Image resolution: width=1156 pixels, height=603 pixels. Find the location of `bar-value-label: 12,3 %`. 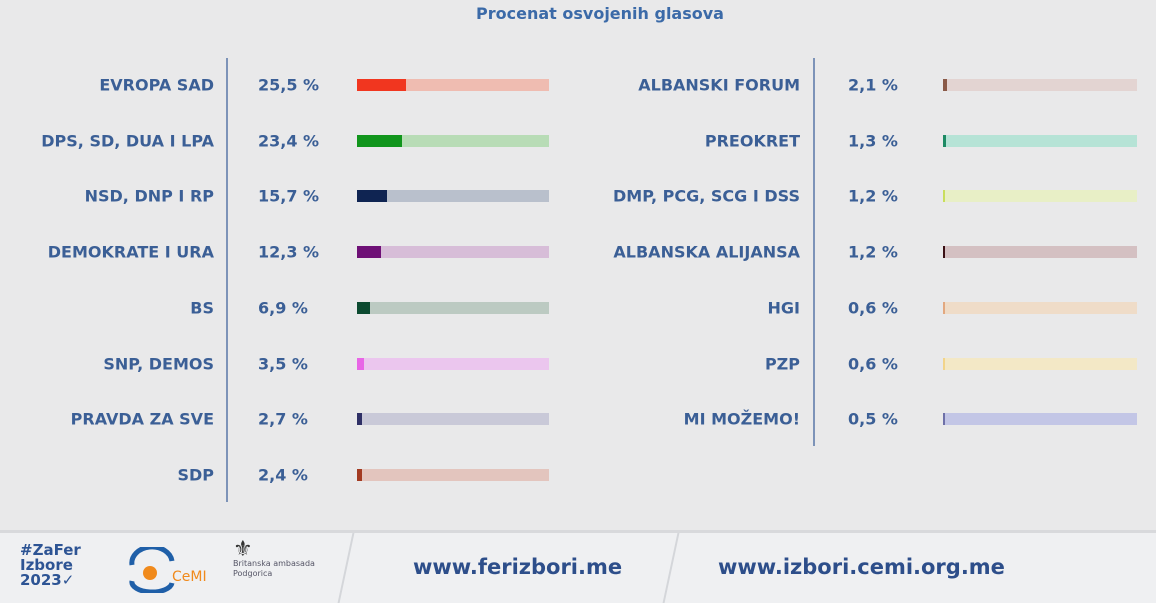

bar-value-label: 12,3 % is located at coordinates (289, 252).